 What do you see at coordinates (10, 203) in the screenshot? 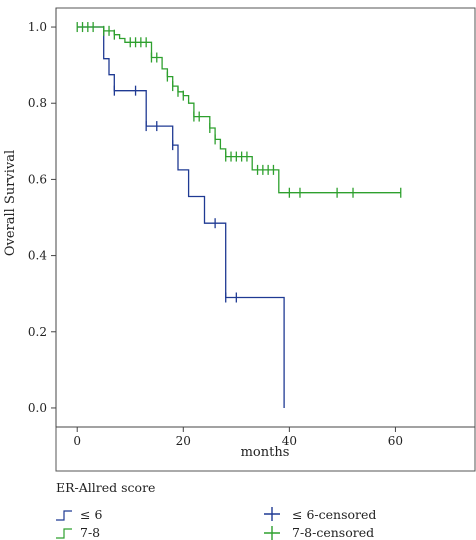
I see `y-axis-title: Overall Survival` at bounding box center [10, 203].